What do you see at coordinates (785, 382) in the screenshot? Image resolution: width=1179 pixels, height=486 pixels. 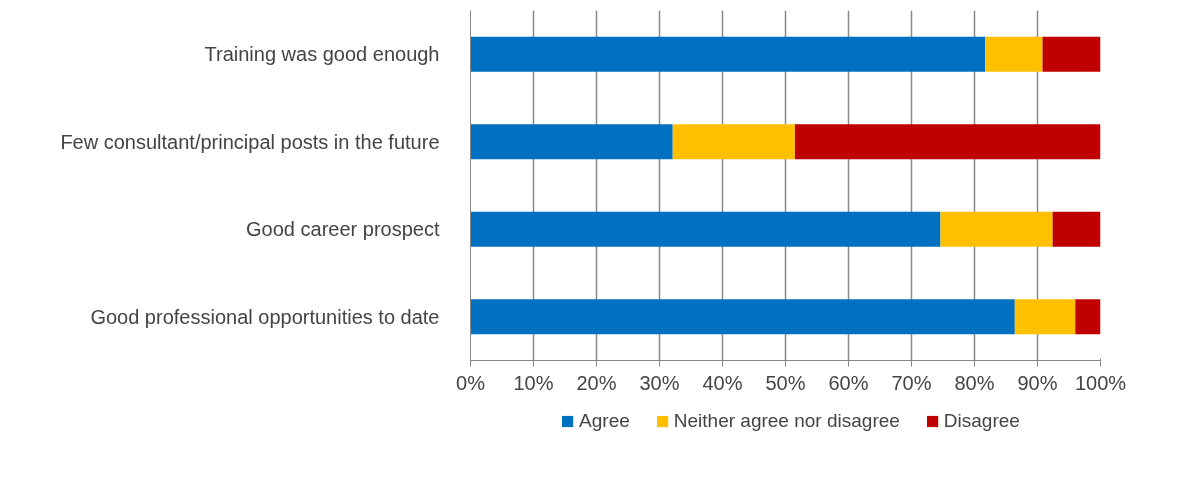 I see `x-tick-label: 50%` at bounding box center [785, 382].